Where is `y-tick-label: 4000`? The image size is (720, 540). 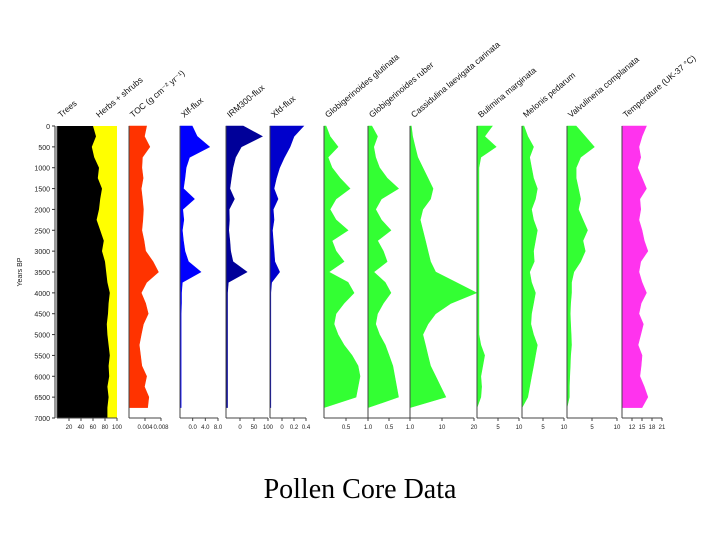
y-tick-label: 4000 is located at coordinates (42, 294).